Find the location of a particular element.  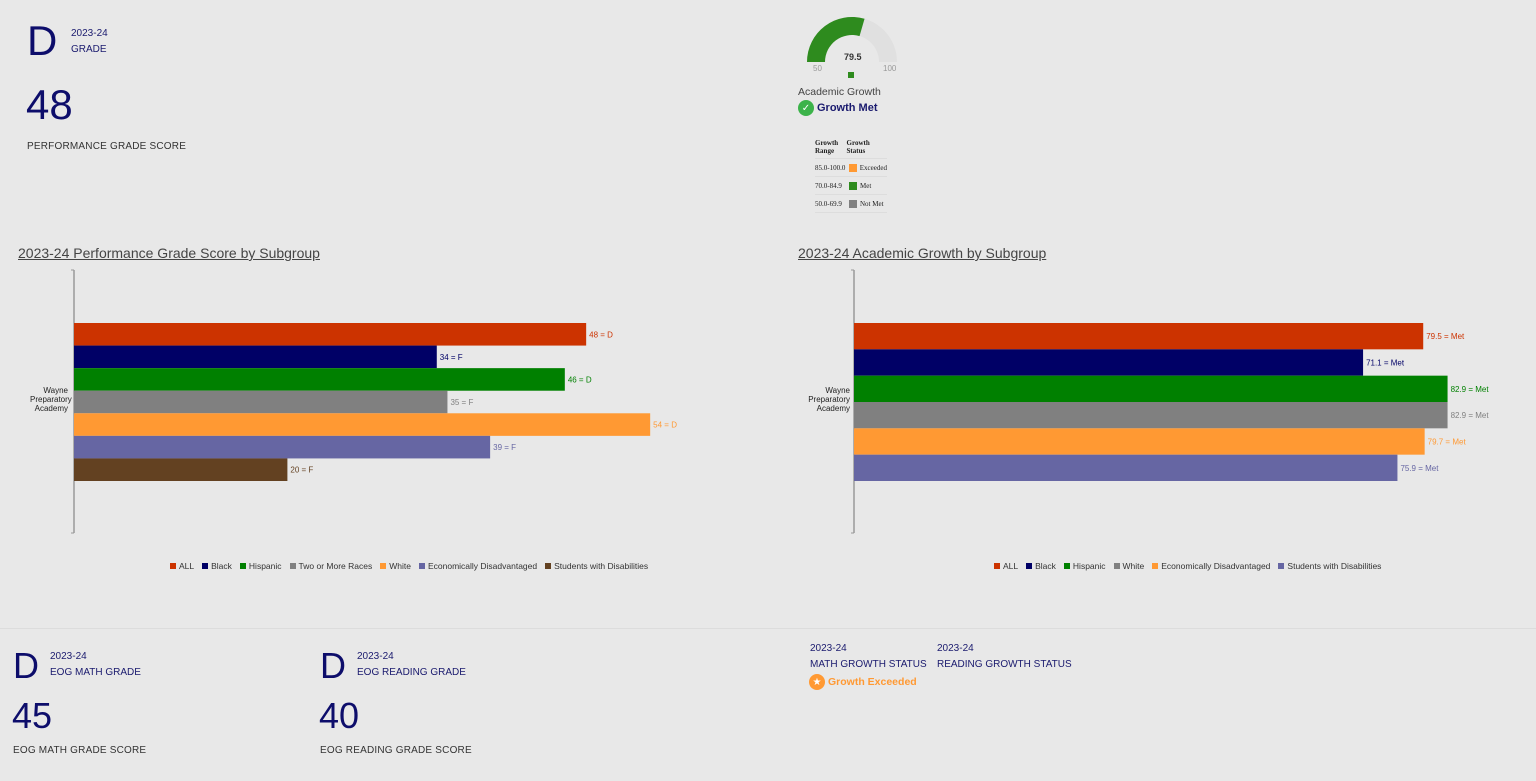

data-label: 79.7 = Met is located at coordinates (1447, 442).